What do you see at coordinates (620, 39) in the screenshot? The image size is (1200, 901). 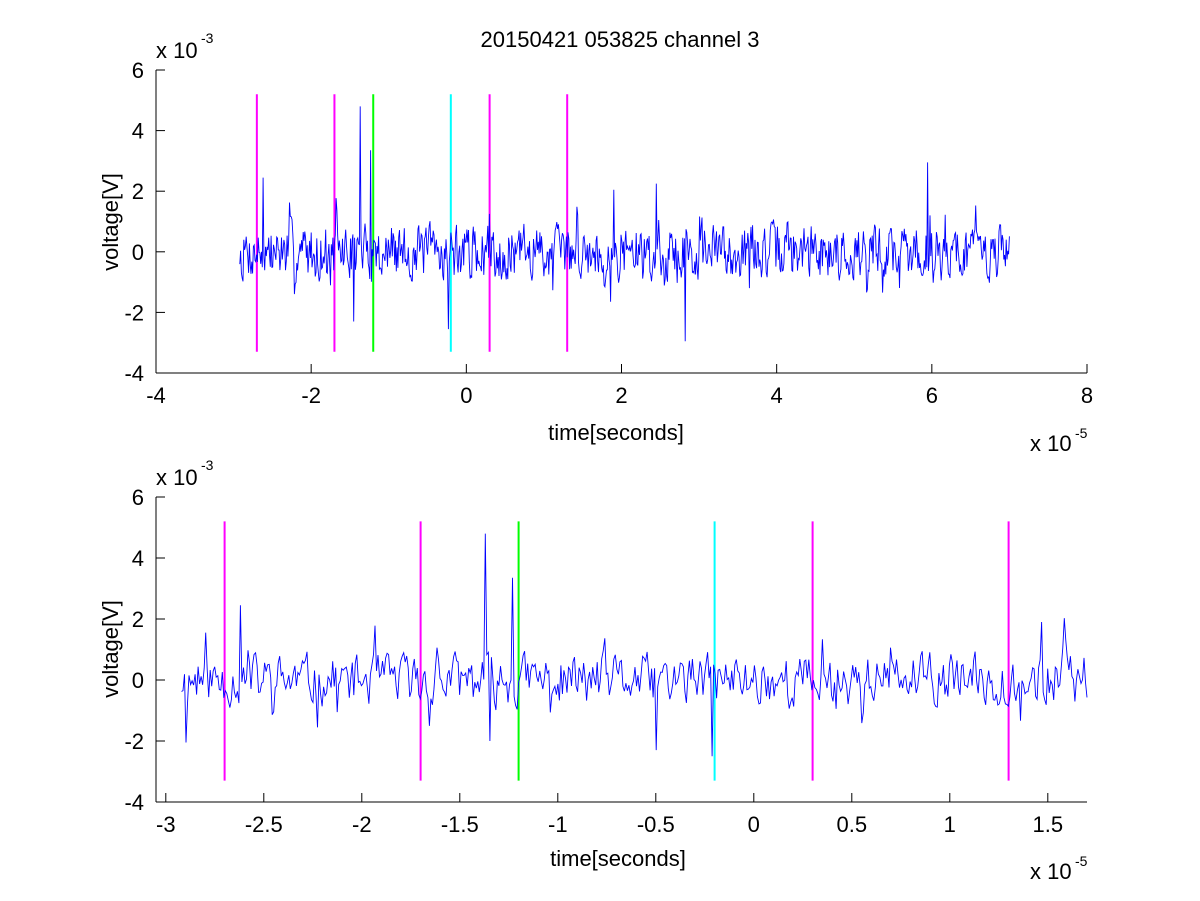 I see `top-plot-title: 20150421 053825 channel 3` at bounding box center [620, 39].